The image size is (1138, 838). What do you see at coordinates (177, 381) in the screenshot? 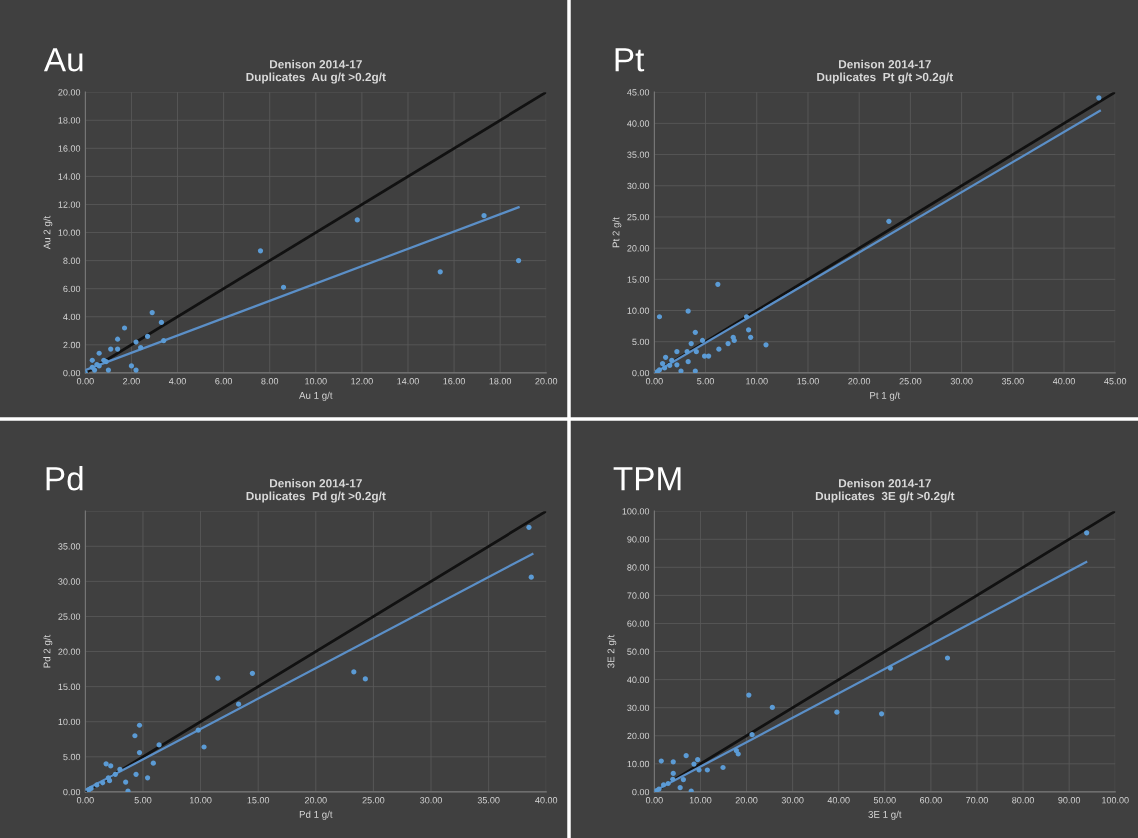
I see `x-tick-label: 4.00` at bounding box center [177, 381].